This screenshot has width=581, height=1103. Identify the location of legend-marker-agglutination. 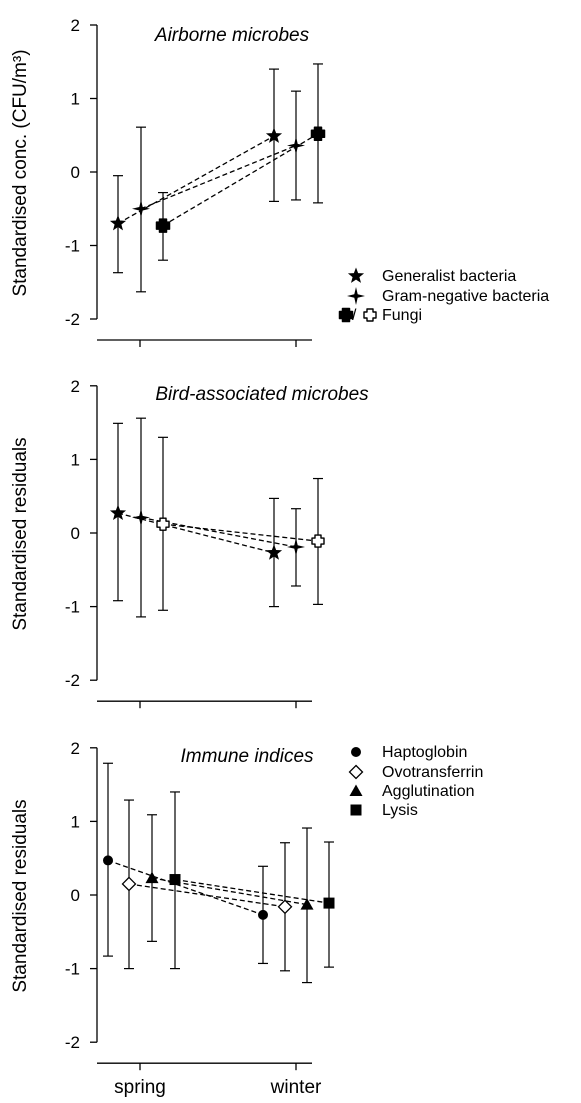
(356, 790).